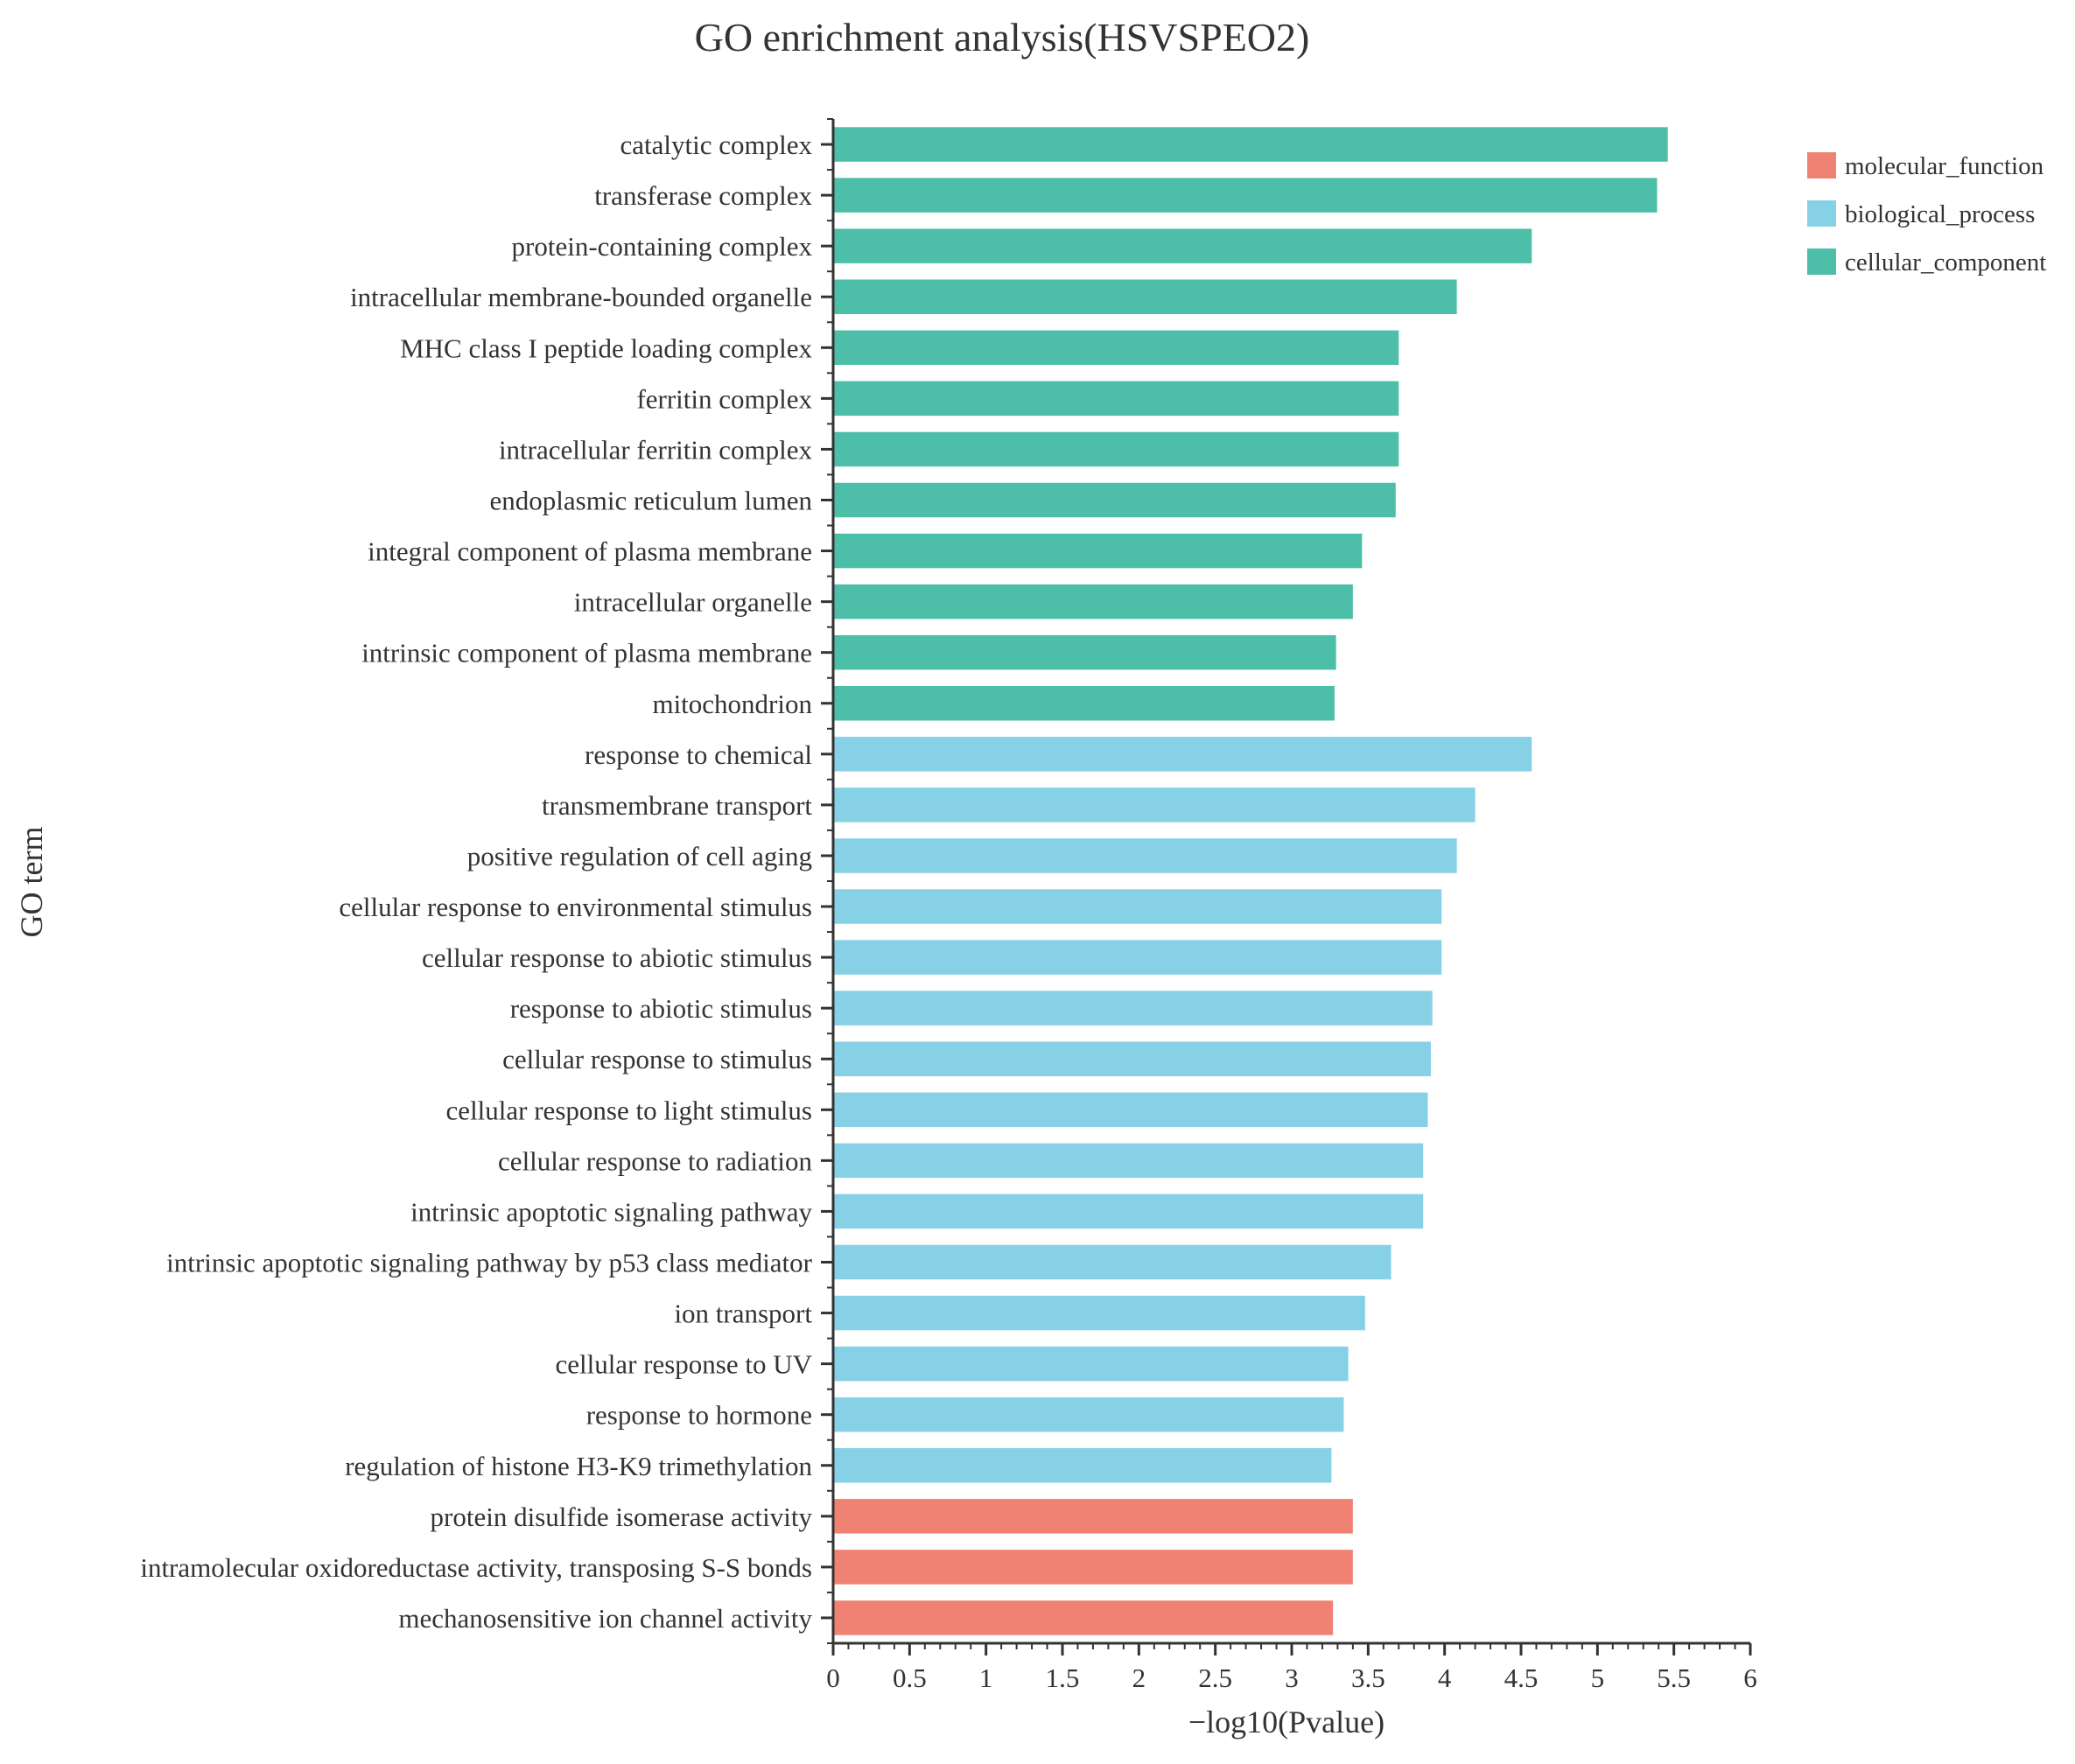 The image size is (2075, 1764). What do you see at coordinates (657, 1059) in the screenshot?
I see `y-tick-label: cellular response to stimulus` at bounding box center [657, 1059].